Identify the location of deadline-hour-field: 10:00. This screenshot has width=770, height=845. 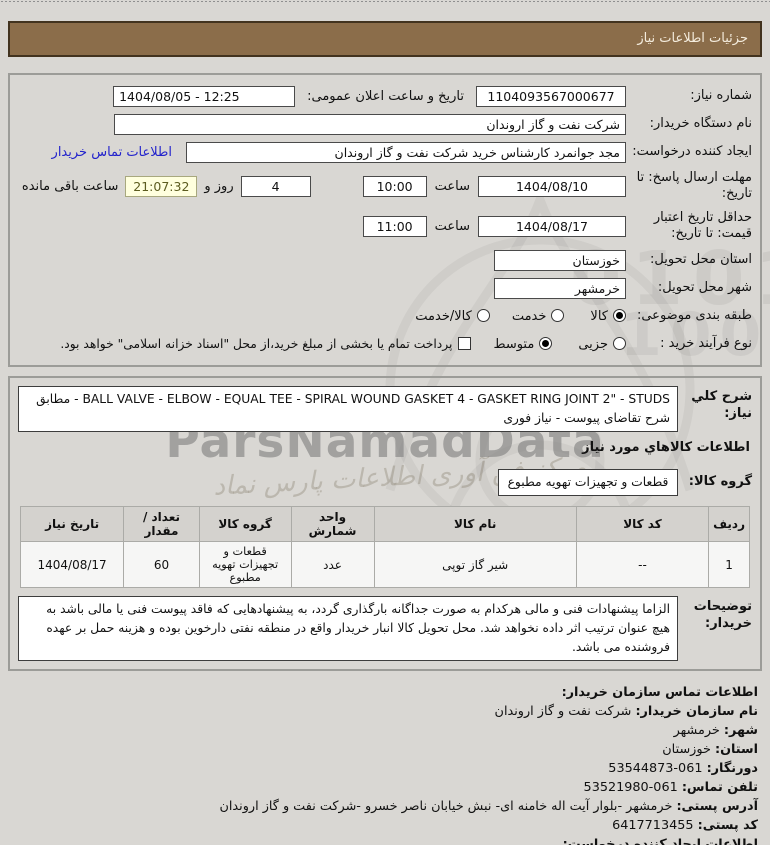
(394, 186).